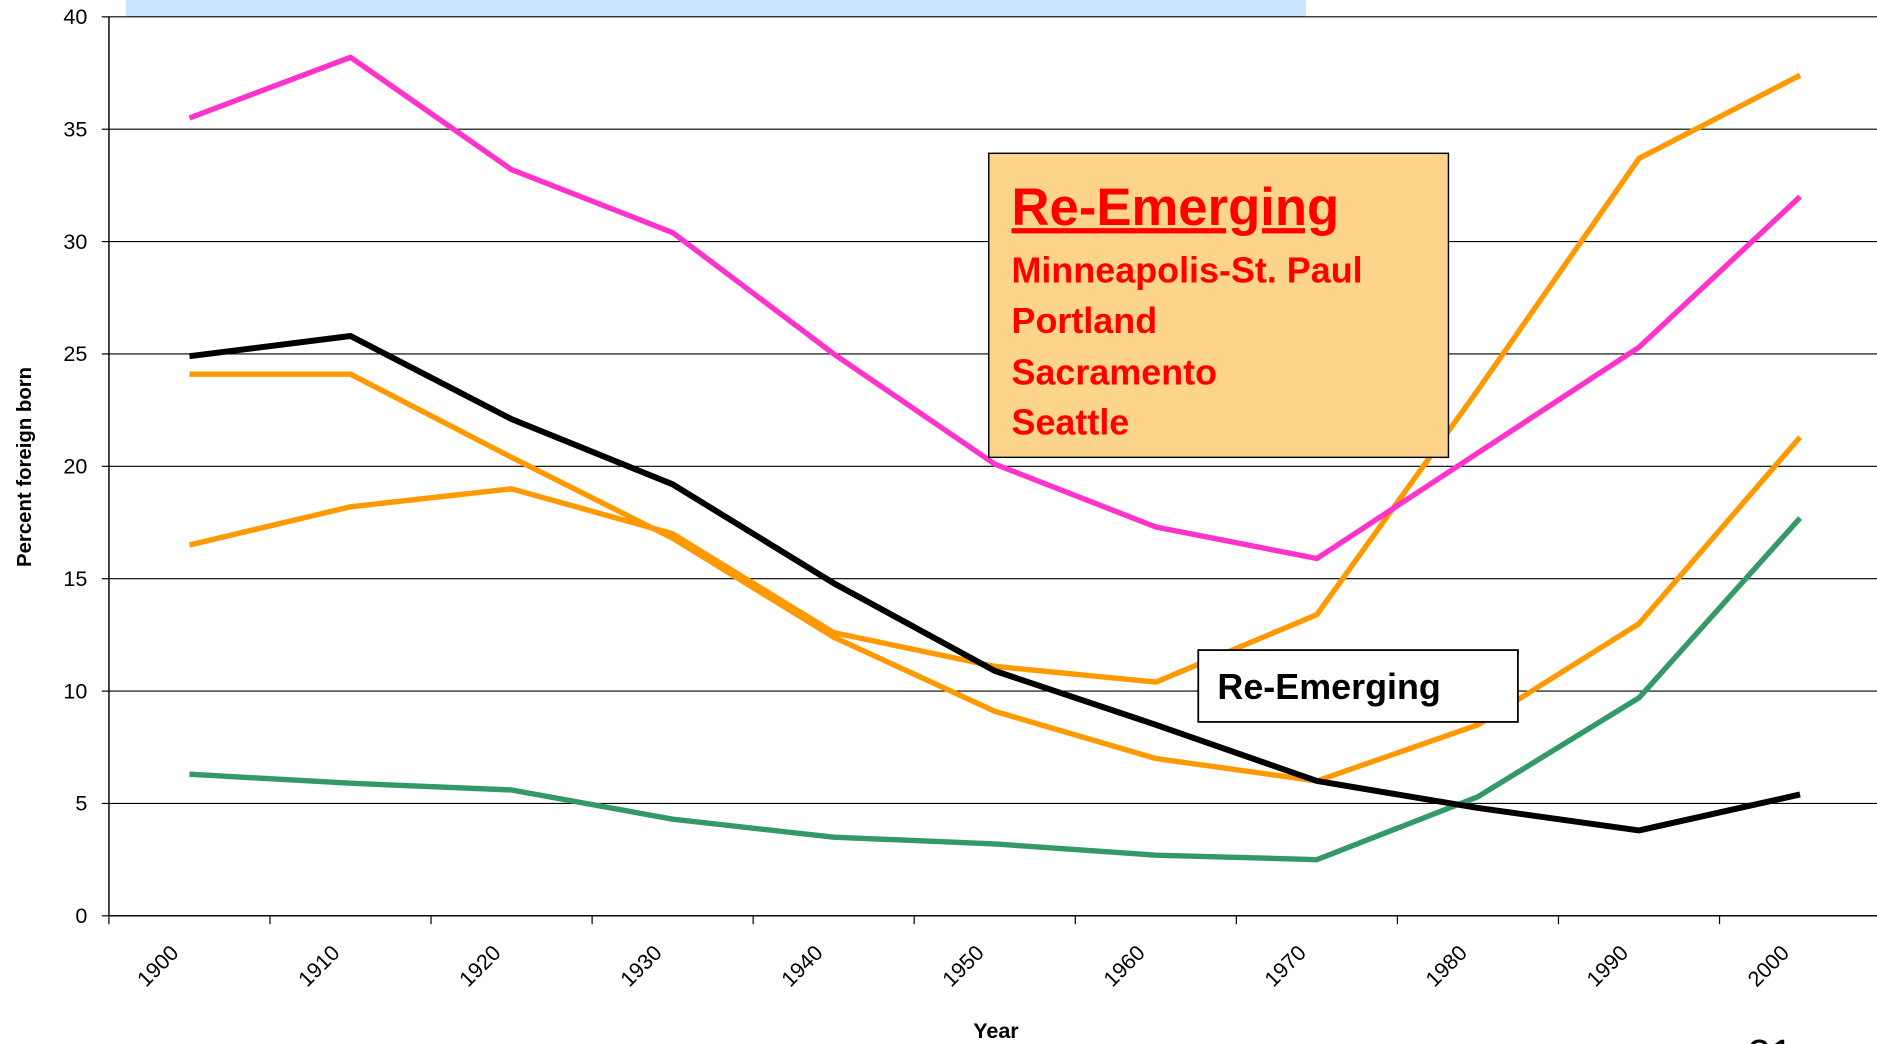 Image resolution: width=1877 pixels, height=1044 pixels. Describe the element at coordinates (1285, 966) in the screenshot. I see `x-tick-label: 1970` at that location.